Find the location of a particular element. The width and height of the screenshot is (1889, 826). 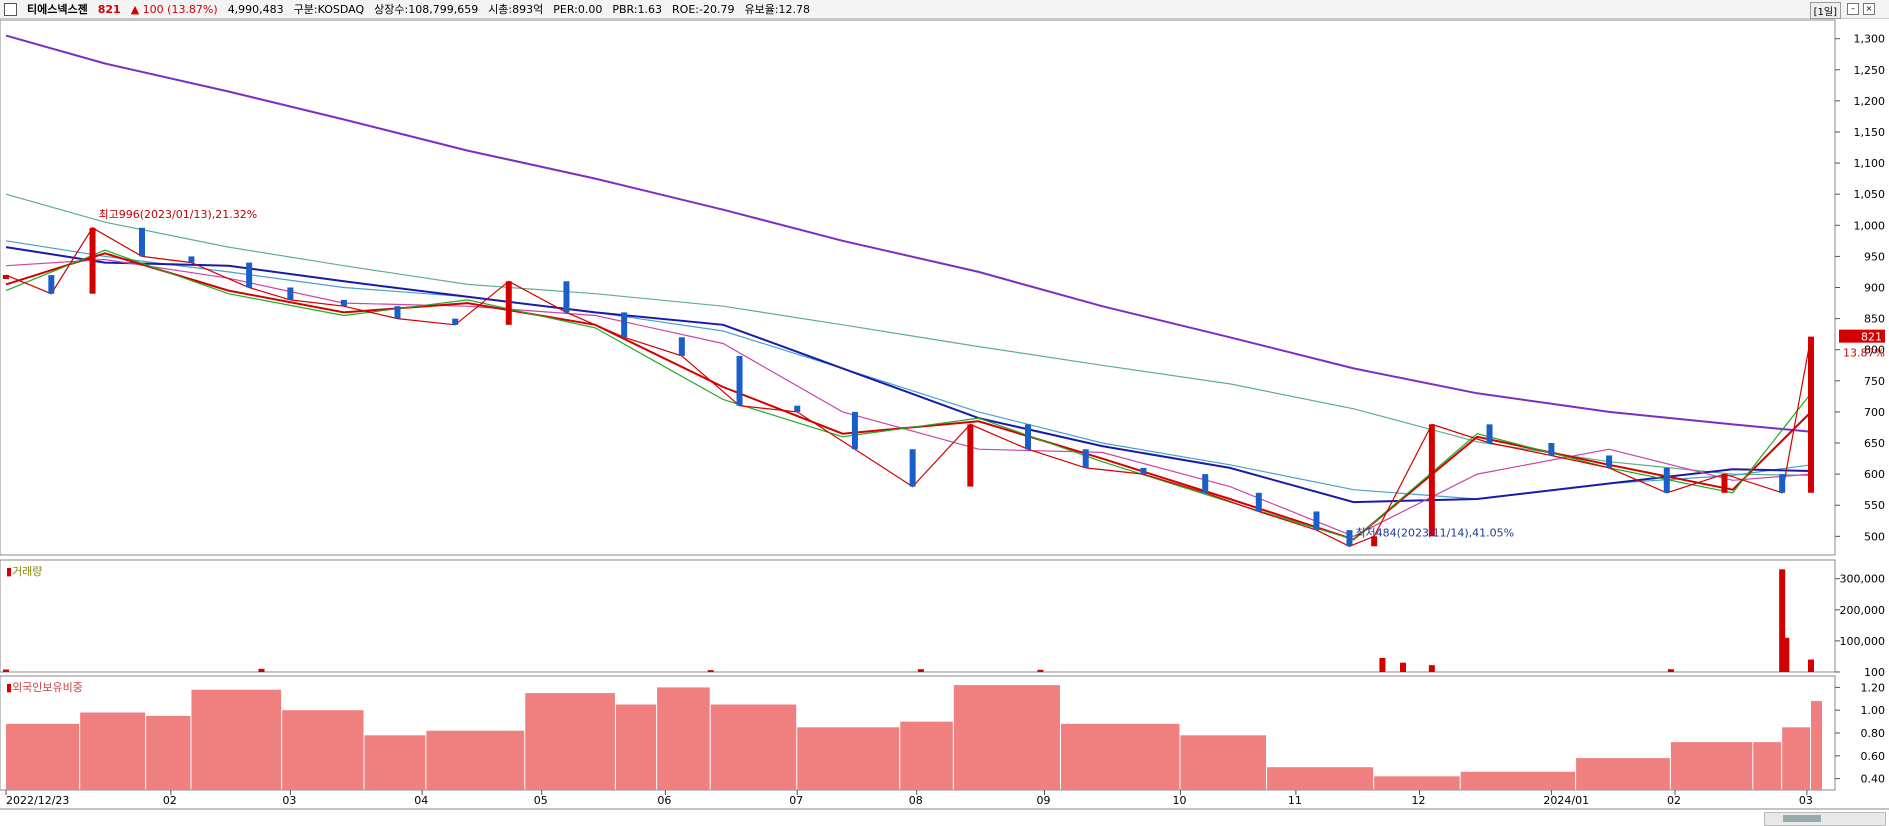

per-value: PER:0.00 is located at coordinates (578, 9).